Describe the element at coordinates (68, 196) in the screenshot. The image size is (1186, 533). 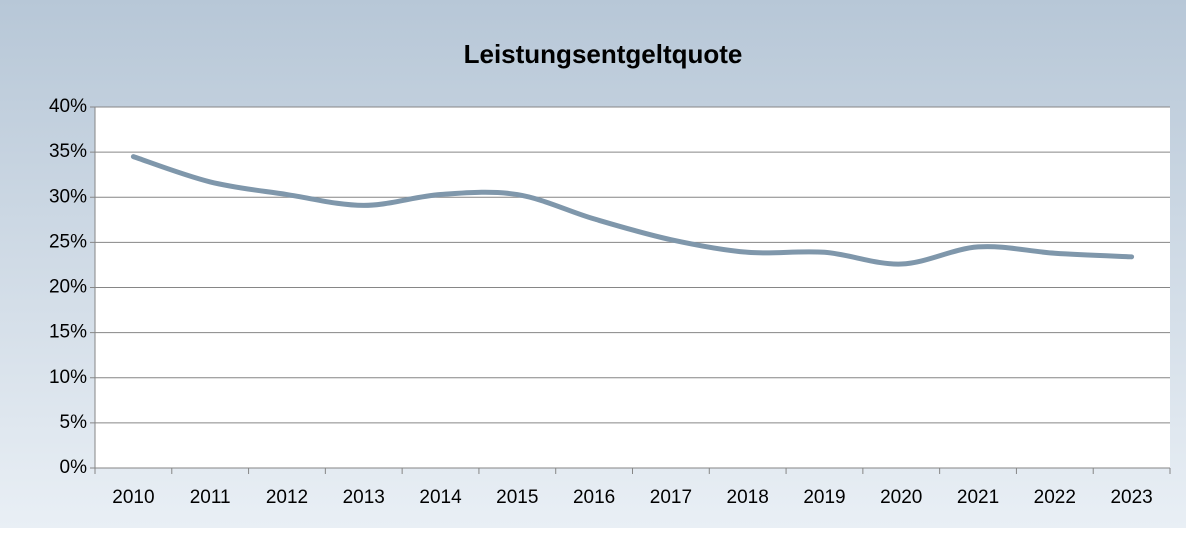
I see `y-tick-label: 30%` at that location.